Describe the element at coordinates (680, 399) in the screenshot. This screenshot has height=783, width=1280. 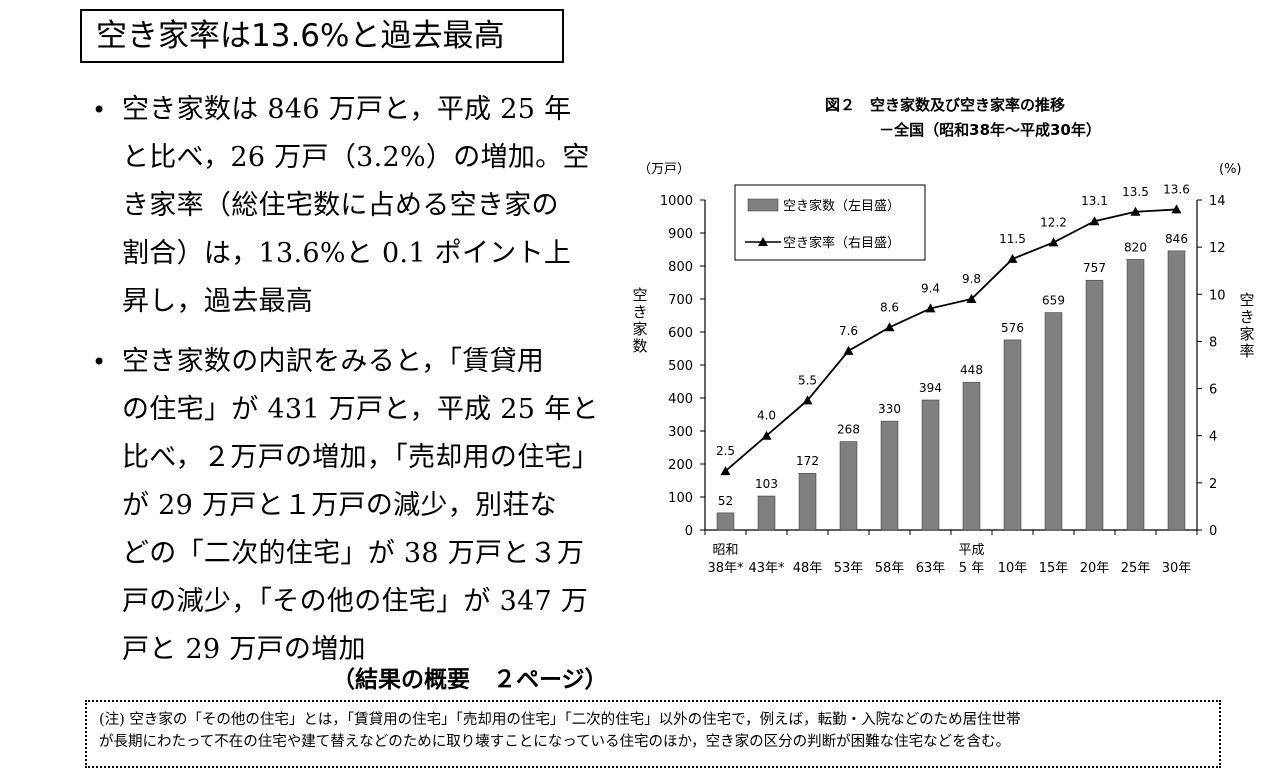
I see `left-tick-label: 400` at that location.